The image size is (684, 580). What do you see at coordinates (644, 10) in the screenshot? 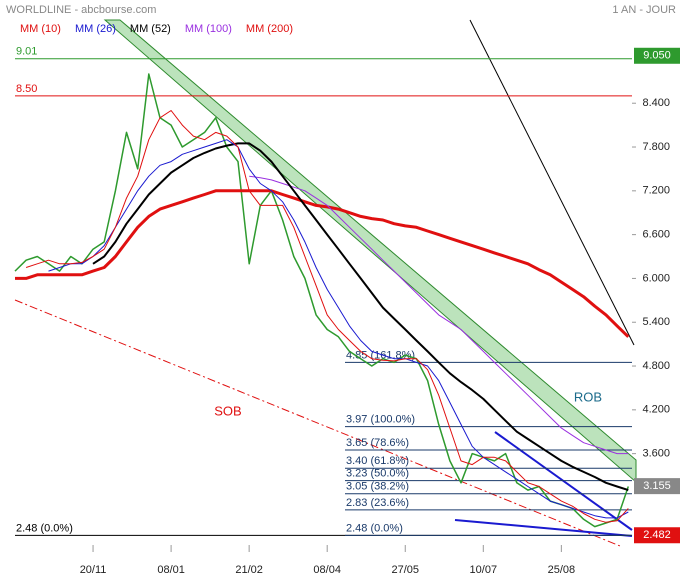
I see `period: 1 AN - JOUR` at bounding box center [644, 10].